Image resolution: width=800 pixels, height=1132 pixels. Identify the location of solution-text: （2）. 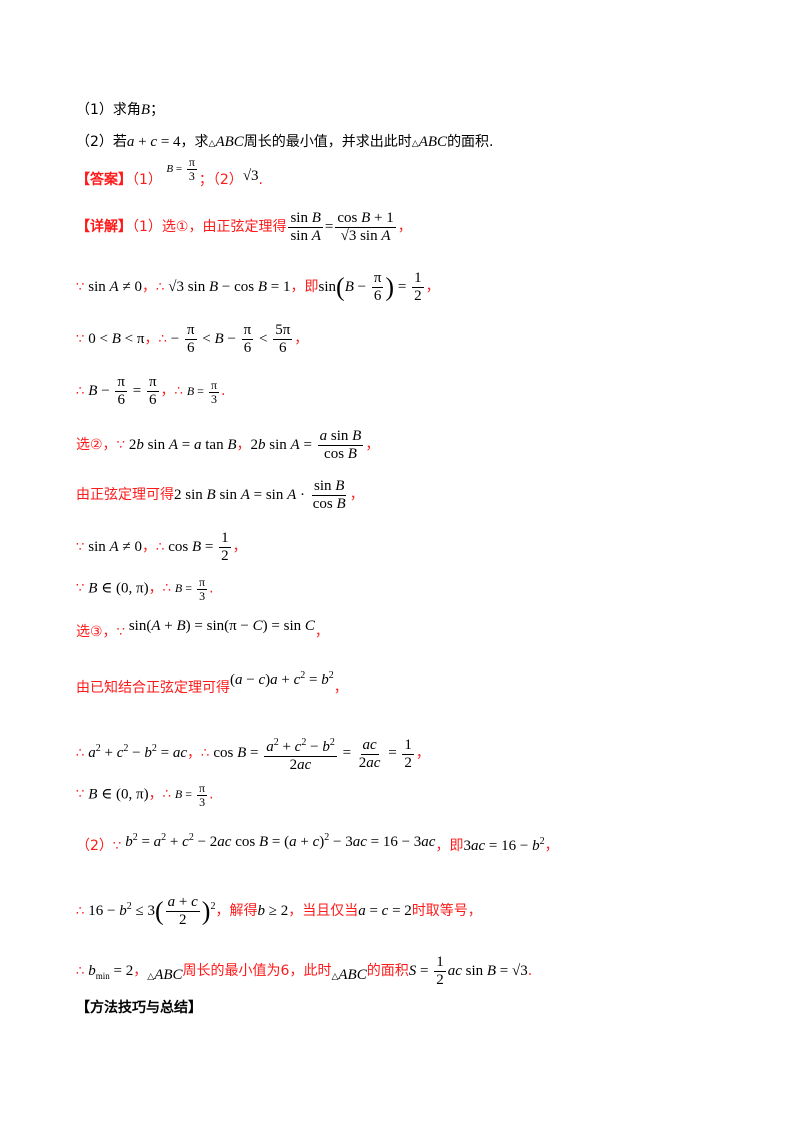
(94, 846).